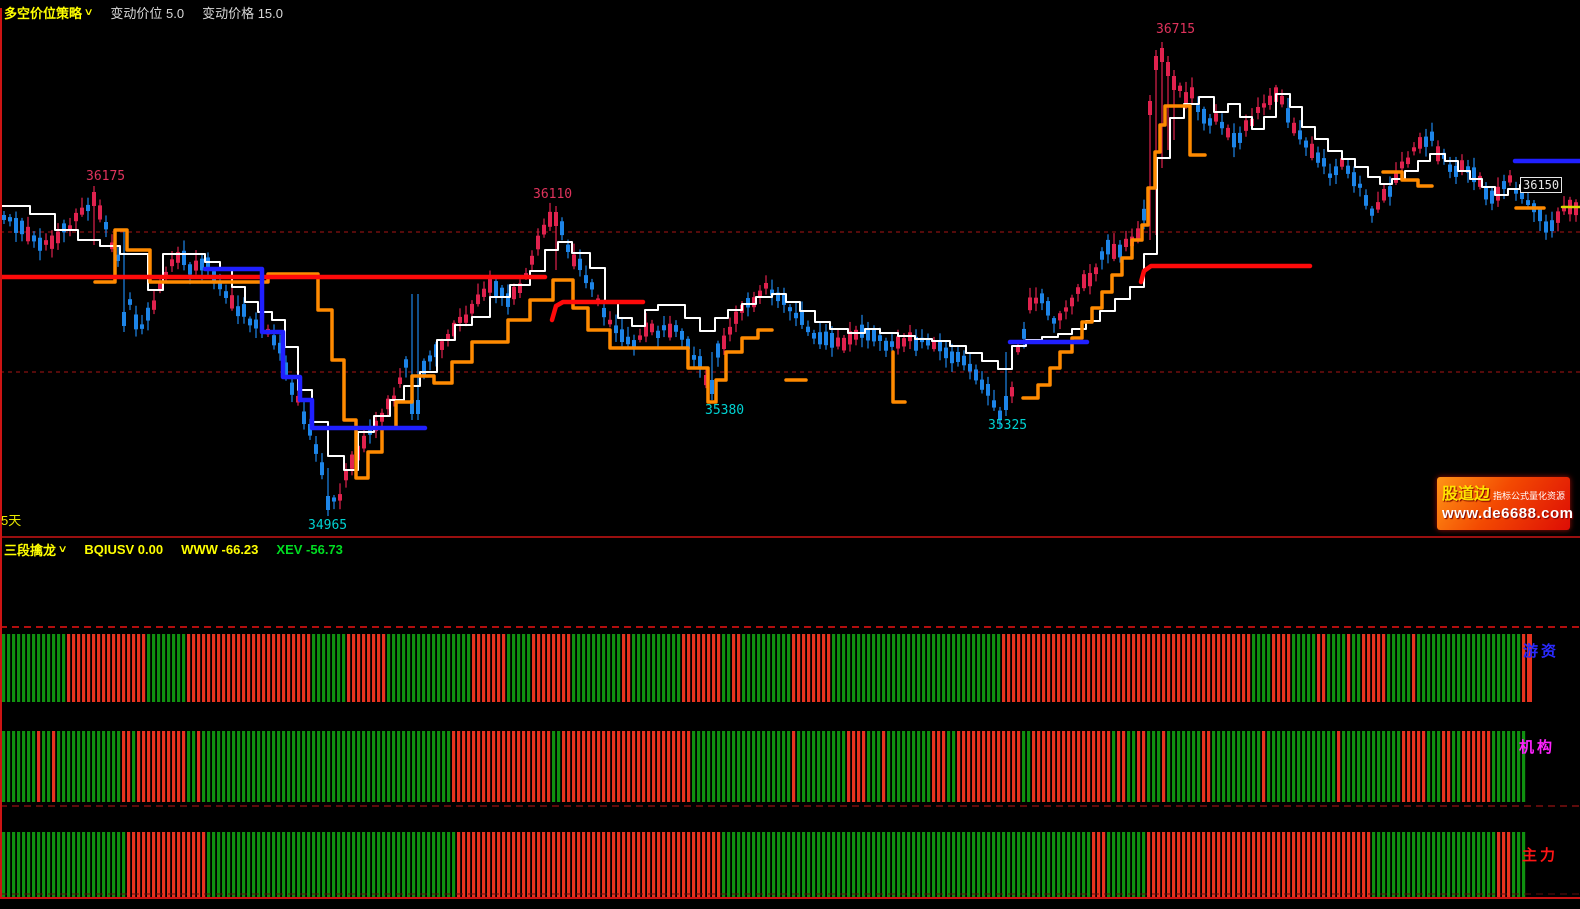 The width and height of the screenshot is (1580, 909). I want to click on price-swing-label: 36175, so click(106, 176).